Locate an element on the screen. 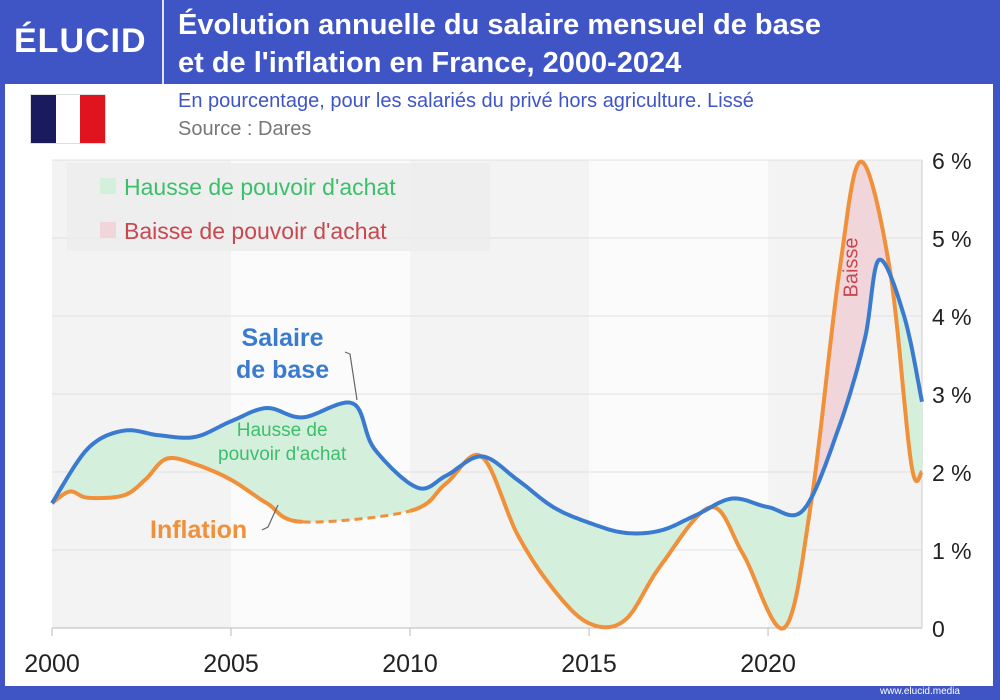  x-tick-label: 2015 is located at coordinates (589, 664).